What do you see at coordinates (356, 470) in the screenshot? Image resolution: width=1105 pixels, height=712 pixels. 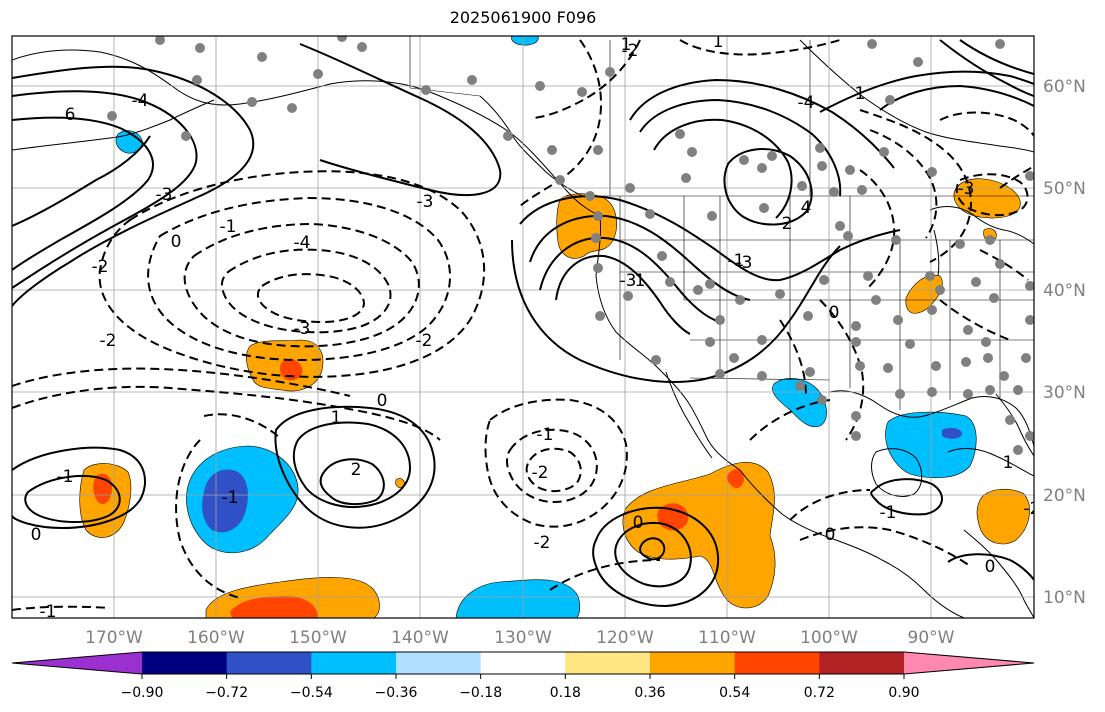 I see `contour-label: 2` at bounding box center [356, 470].